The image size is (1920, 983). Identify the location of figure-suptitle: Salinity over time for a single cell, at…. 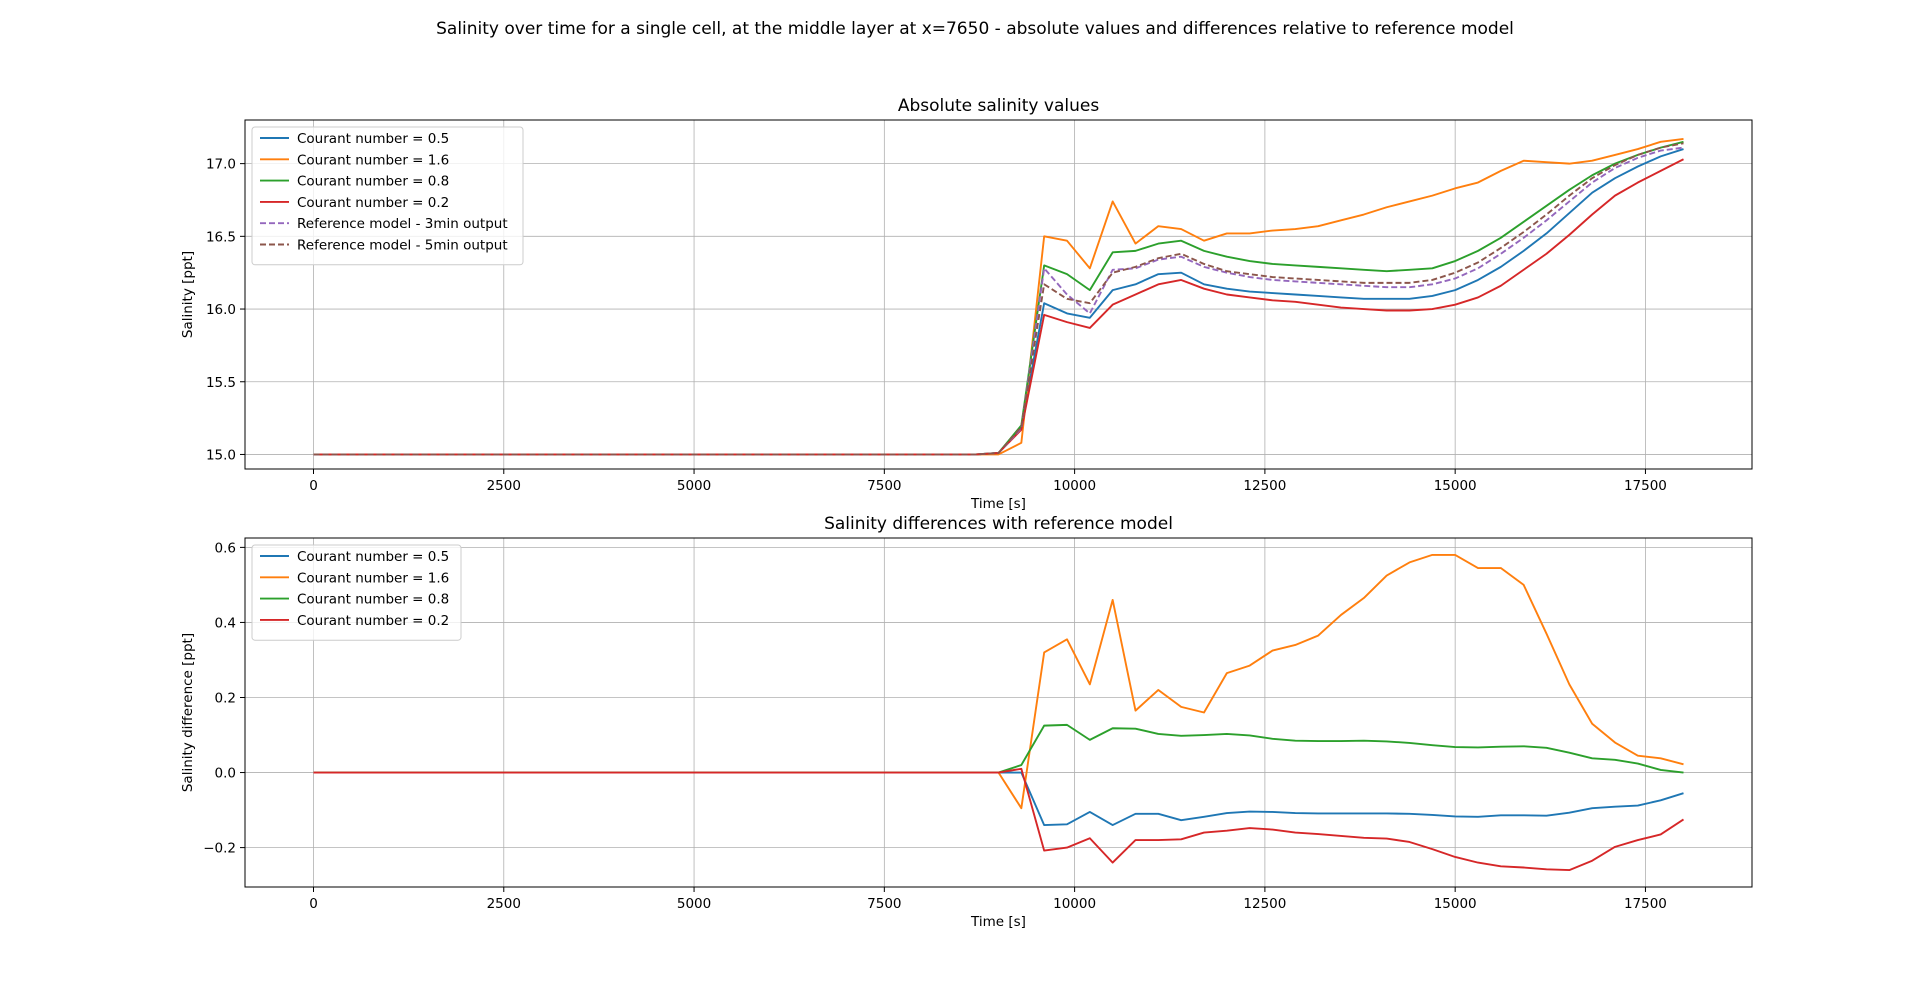
(975, 29).